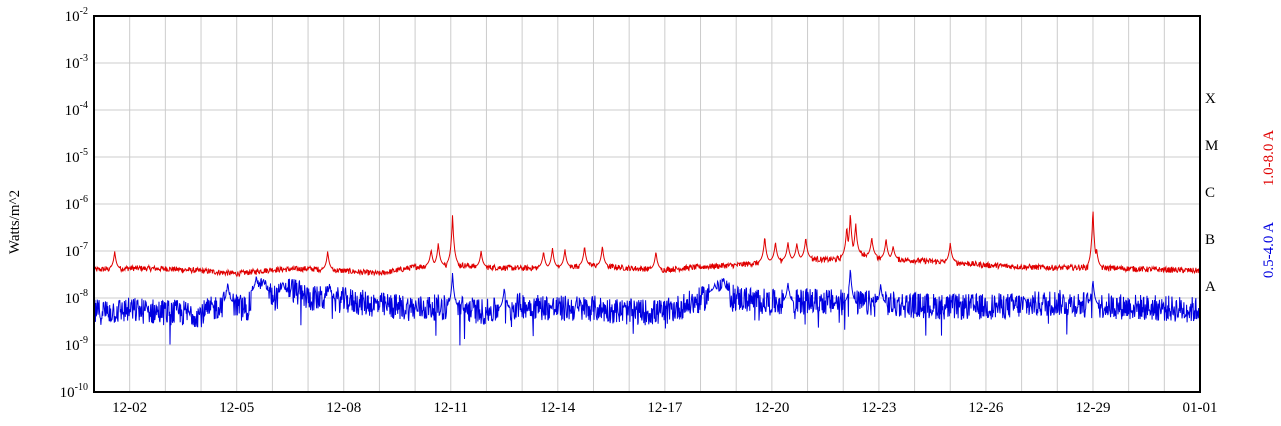 This screenshot has width=1281, height=426. Describe the element at coordinates (76, 250) in the screenshot. I see `y-tick-label: 10⁻⁷` at that location.